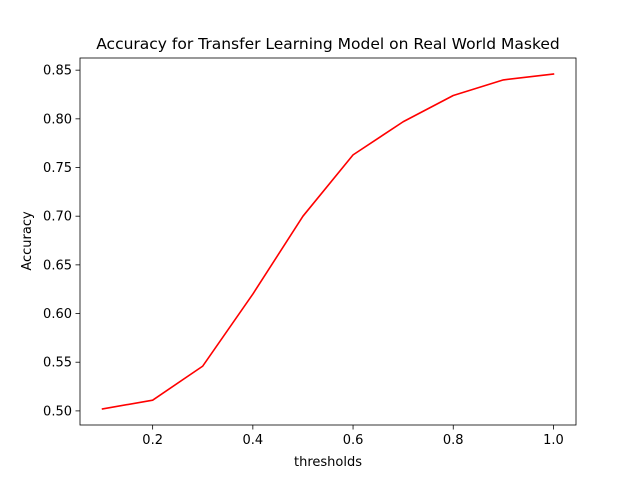 Image resolution: width=640 pixels, height=478 pixels. Describe the element at coordinates (27, 241) in the screenshot. I see `y-axis-label: Accuracy` at that location.